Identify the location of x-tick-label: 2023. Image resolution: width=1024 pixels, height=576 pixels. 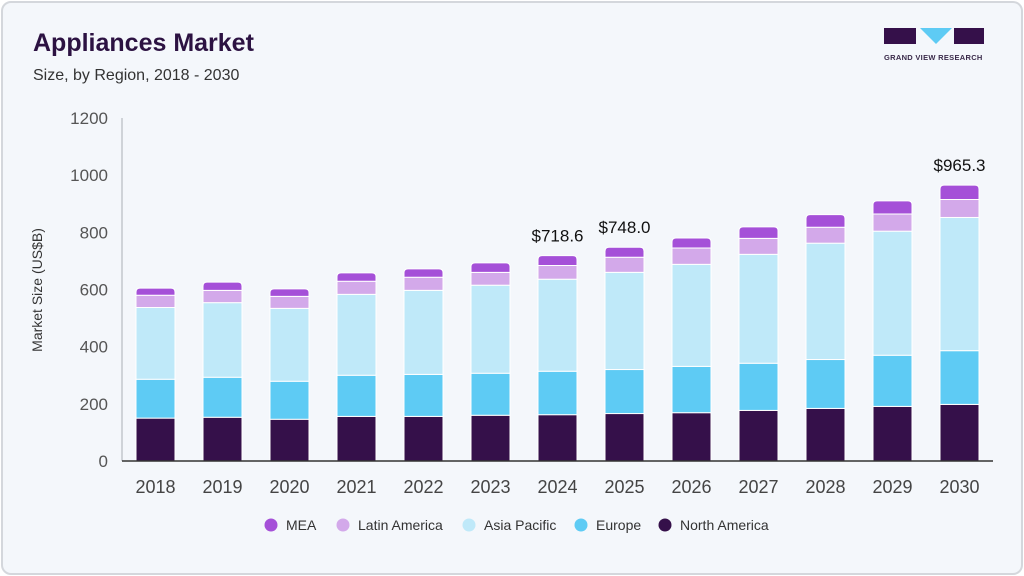
(490, 487).